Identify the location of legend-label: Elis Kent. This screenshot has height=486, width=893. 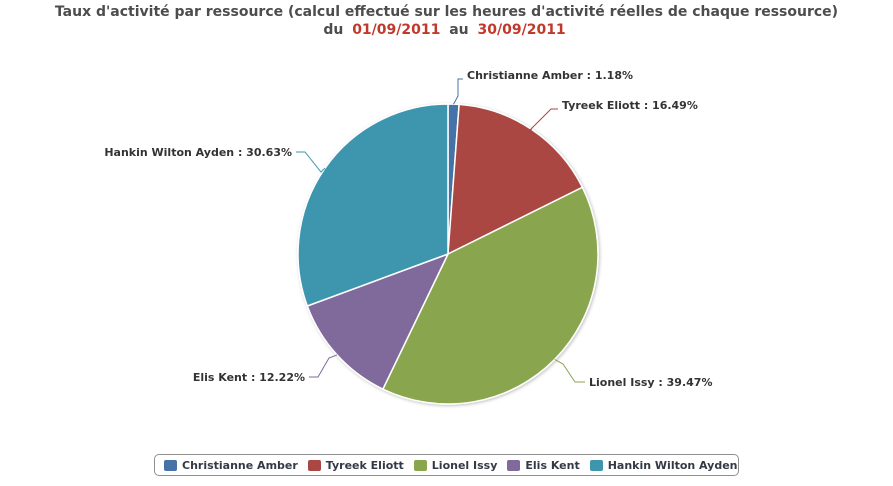
(552, 465).